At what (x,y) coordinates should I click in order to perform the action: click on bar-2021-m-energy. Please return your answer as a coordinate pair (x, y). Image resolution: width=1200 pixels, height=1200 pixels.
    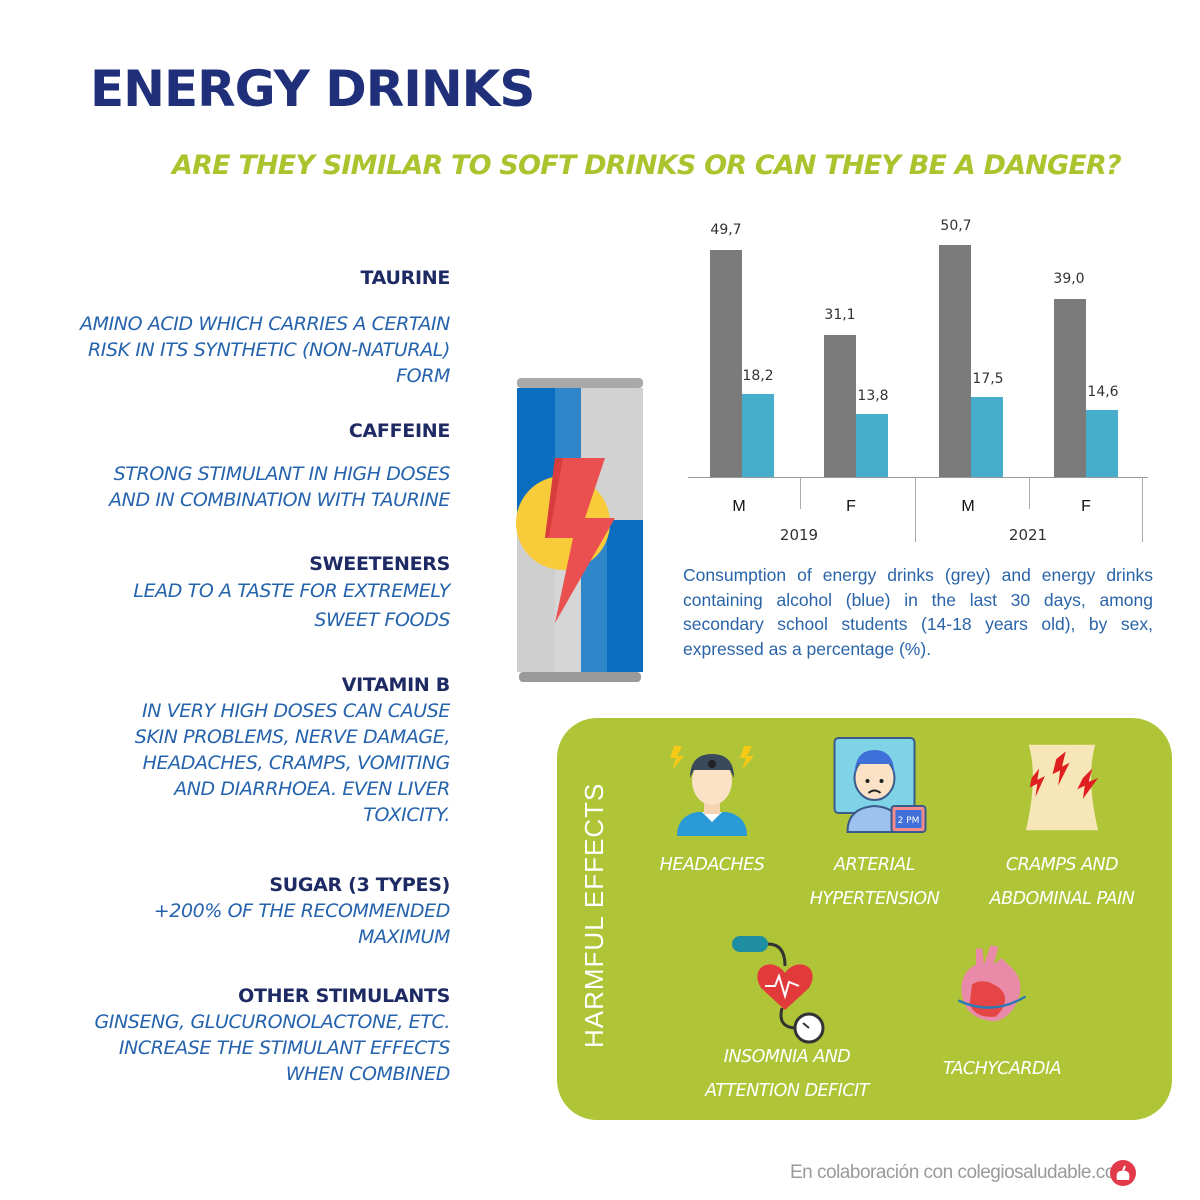
    Looking at the image, I should click on (955, 361).